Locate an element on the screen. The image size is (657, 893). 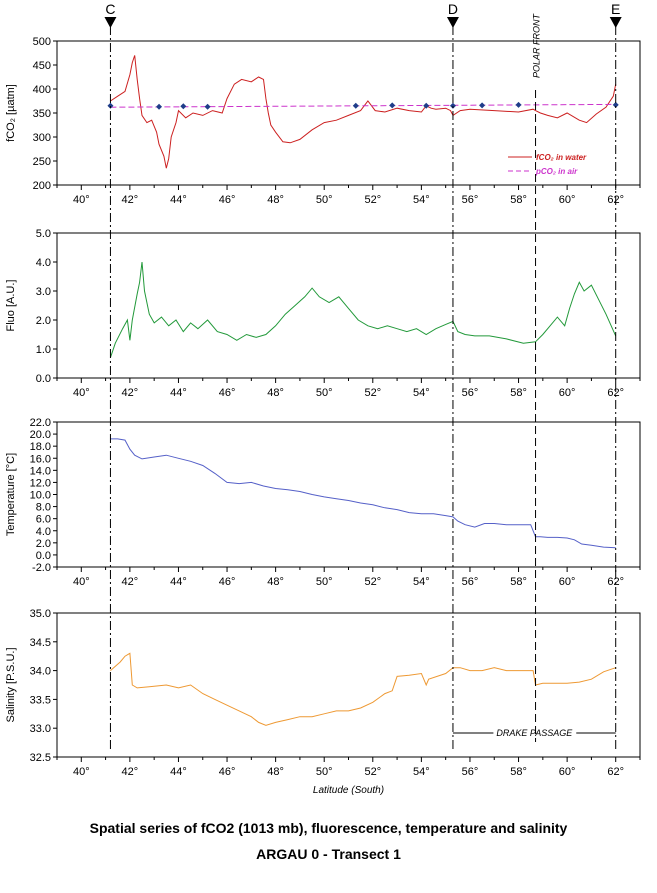
y-tick-label: 14.0 is located at coordinates (40, 471).